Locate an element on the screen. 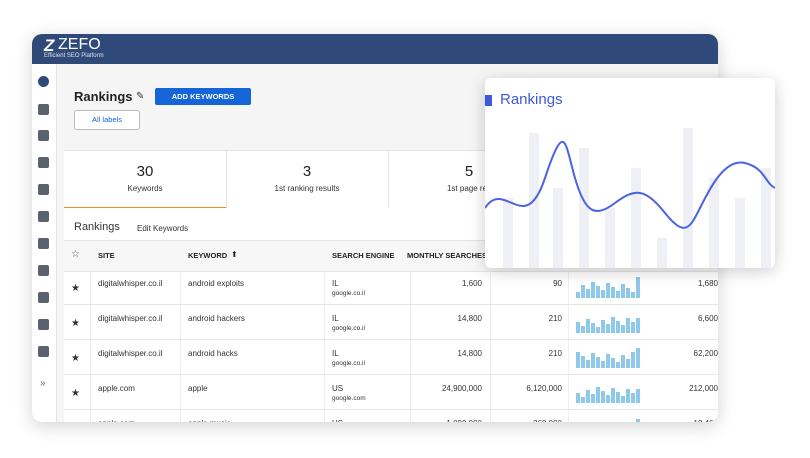 This screenshot has height=458, width=810. sidebar: » is located at coordinates (44, 243).